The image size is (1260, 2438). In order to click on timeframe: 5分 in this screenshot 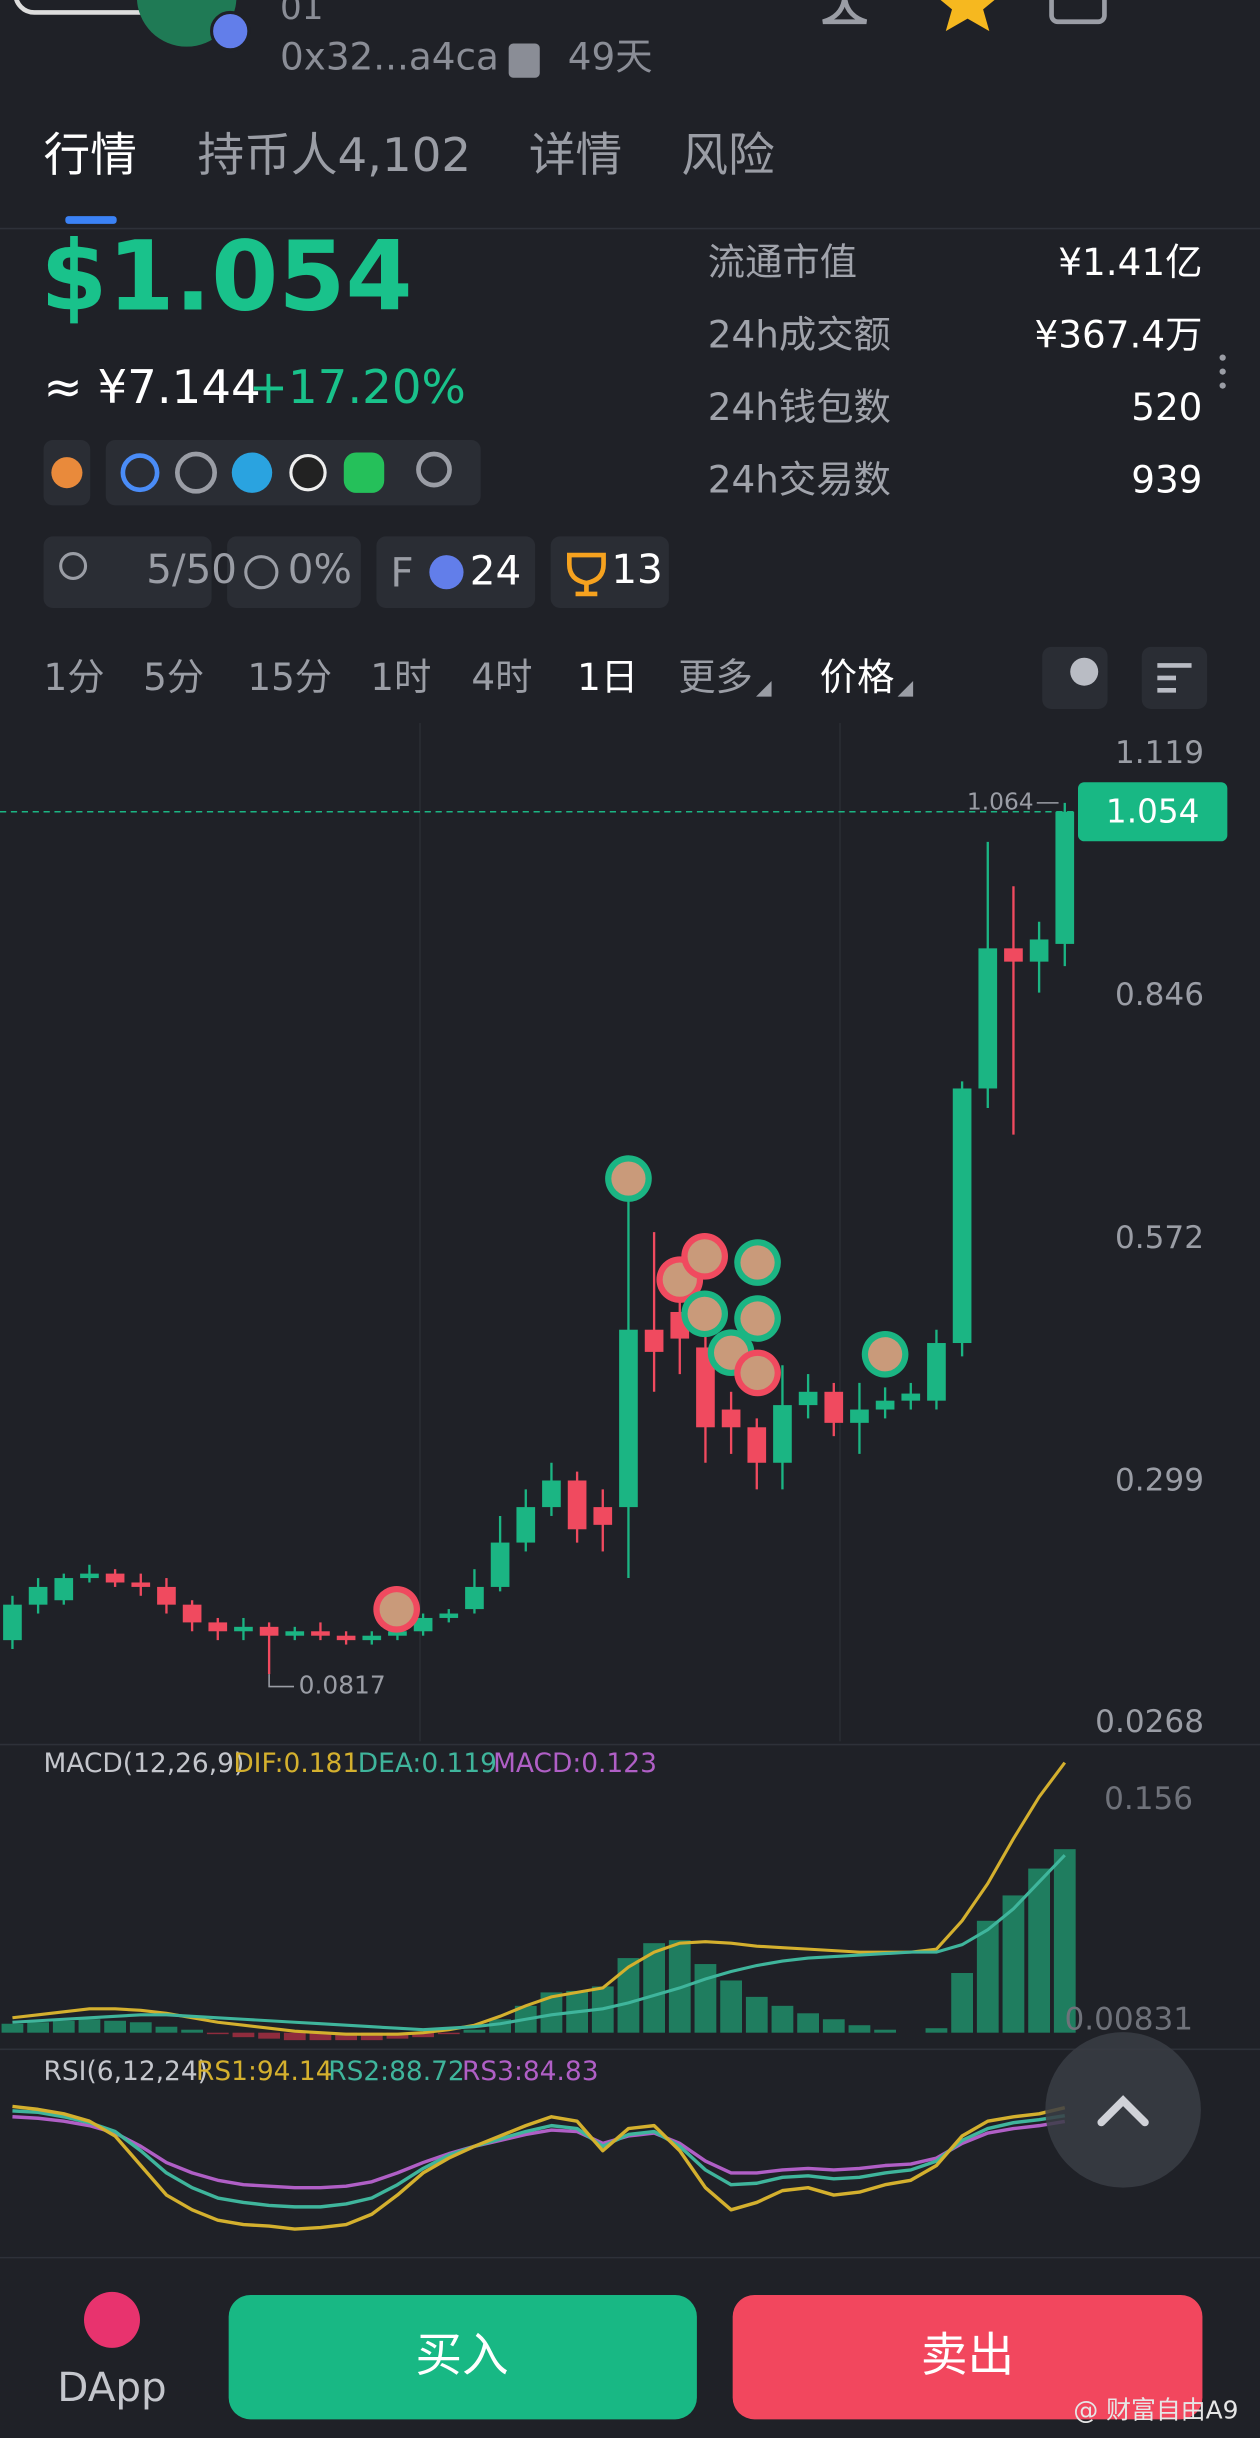, I will do `click(173, 677)`.